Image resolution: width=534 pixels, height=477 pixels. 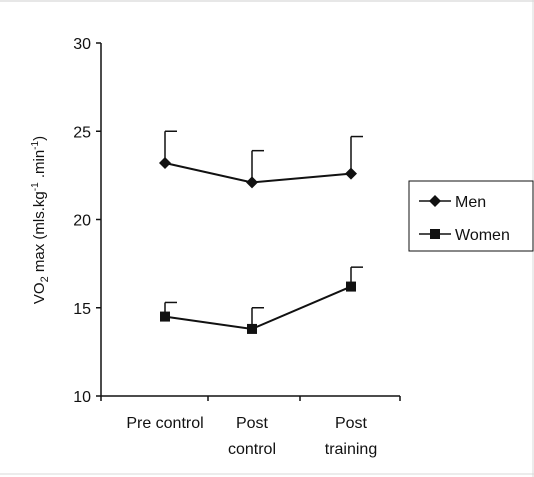 What do you see at coordinates (252, 436) in the screenshot?
I see `x-tick-label: Post control` at bounding box center [252, 436].